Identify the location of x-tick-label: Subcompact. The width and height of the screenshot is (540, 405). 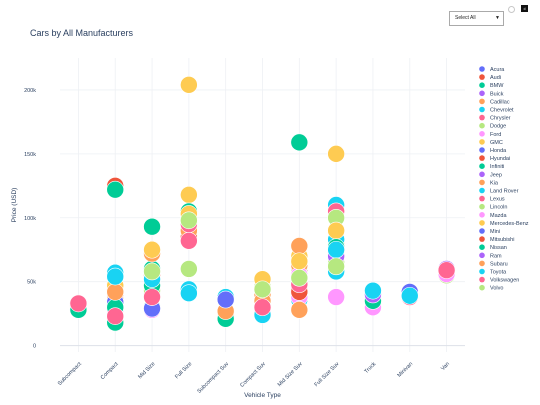
(70, 374).